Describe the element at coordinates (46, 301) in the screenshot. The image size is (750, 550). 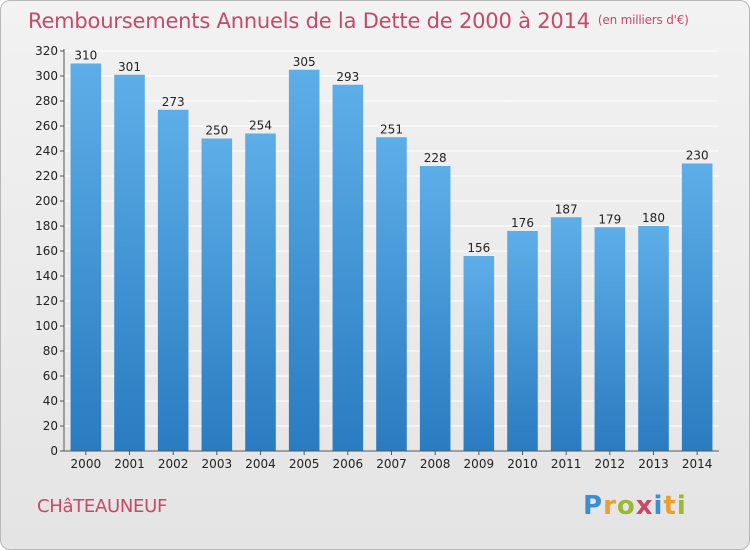
I see `y-tick-label: 120` at that location.